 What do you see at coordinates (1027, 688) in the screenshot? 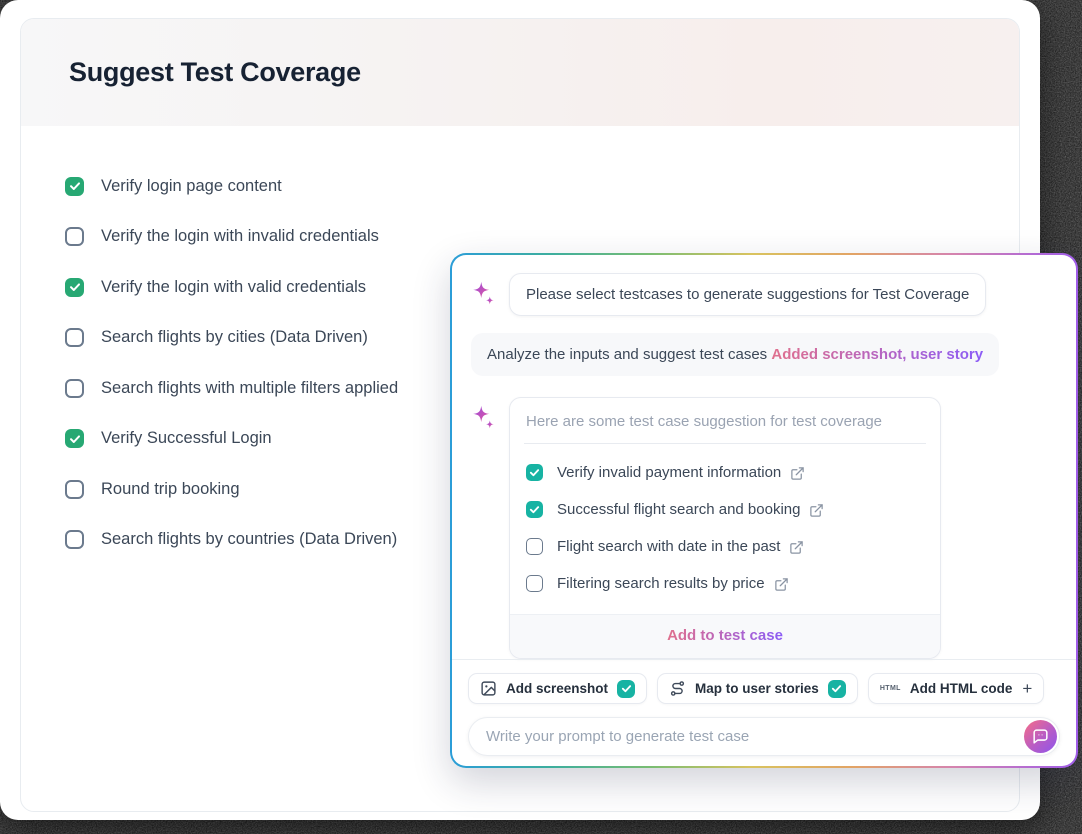
I see `plus-icon: +` at bounding box center [1027, 688].